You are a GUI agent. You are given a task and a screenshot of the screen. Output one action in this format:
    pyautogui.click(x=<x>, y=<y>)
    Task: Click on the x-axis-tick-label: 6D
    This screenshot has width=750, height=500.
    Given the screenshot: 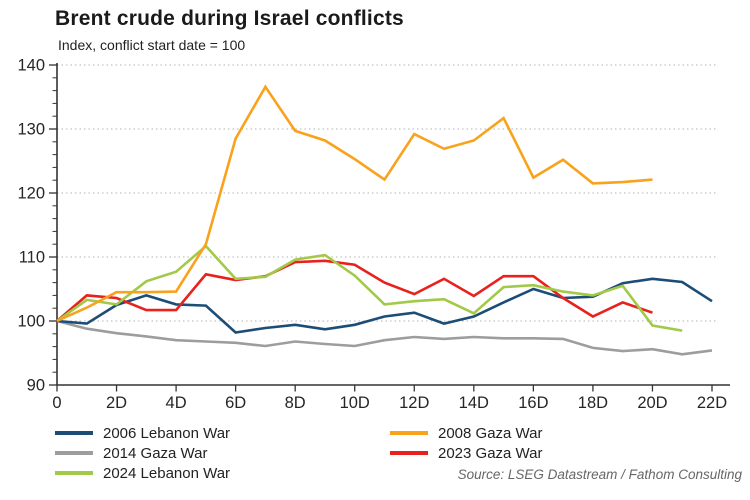 What is the action you would take?
    pyautogui.click(x=235, y=403)
    